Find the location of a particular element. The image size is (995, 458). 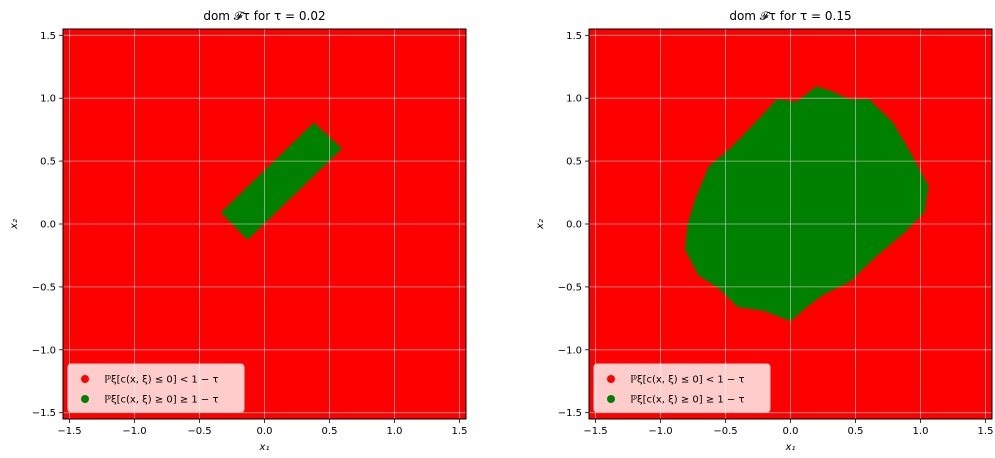

chart-title: dom 𝓕τ for τ = 0.02 is located at coordinates (264, 16).